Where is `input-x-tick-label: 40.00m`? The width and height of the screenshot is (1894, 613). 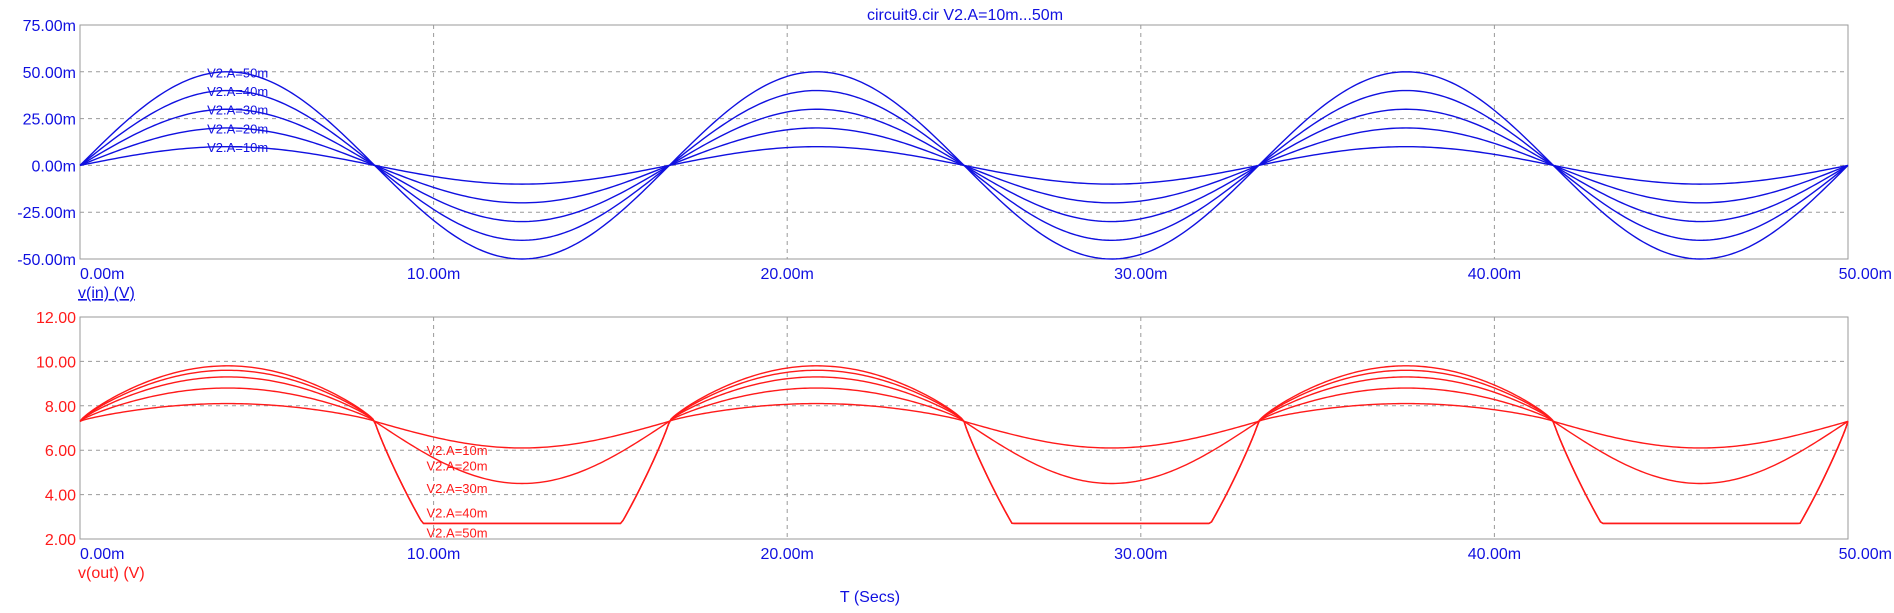 input-x-tick-label: 40.00m is located at coordinates (1494, 274).